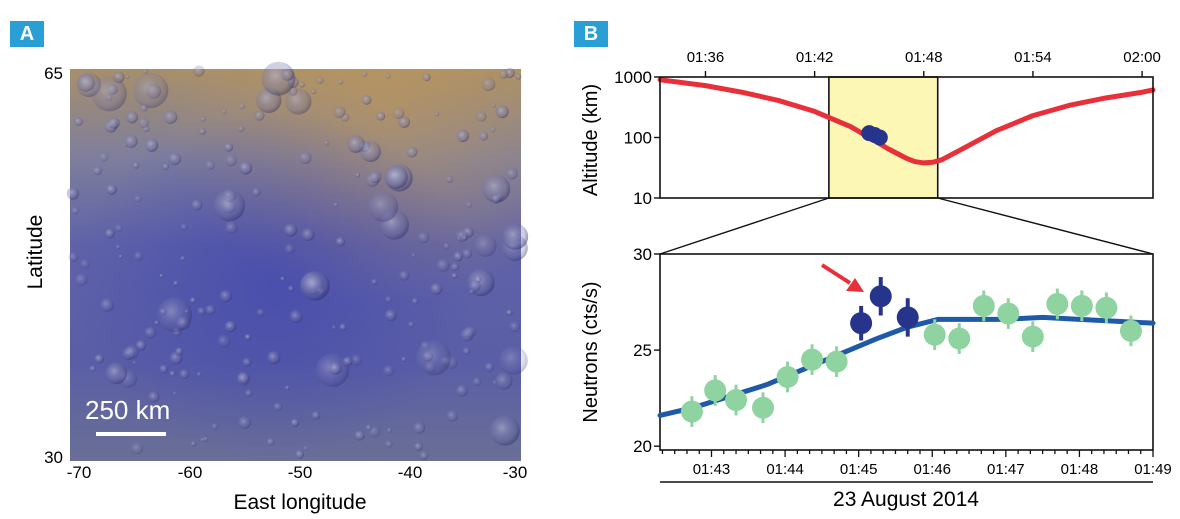 The height and width of the screenshot is (519, 1180). Describe the element at coordinates (127, 410) in the screenshot. I see `scale-bar-label: 250 km` at that location.